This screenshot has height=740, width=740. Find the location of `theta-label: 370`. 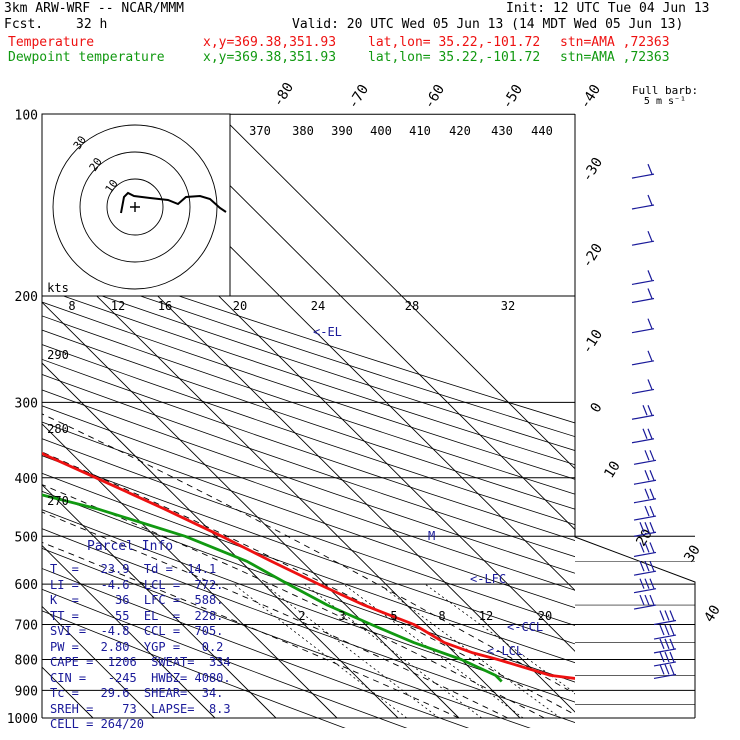

theta-label: 370 is located at coordinates (260, 131).